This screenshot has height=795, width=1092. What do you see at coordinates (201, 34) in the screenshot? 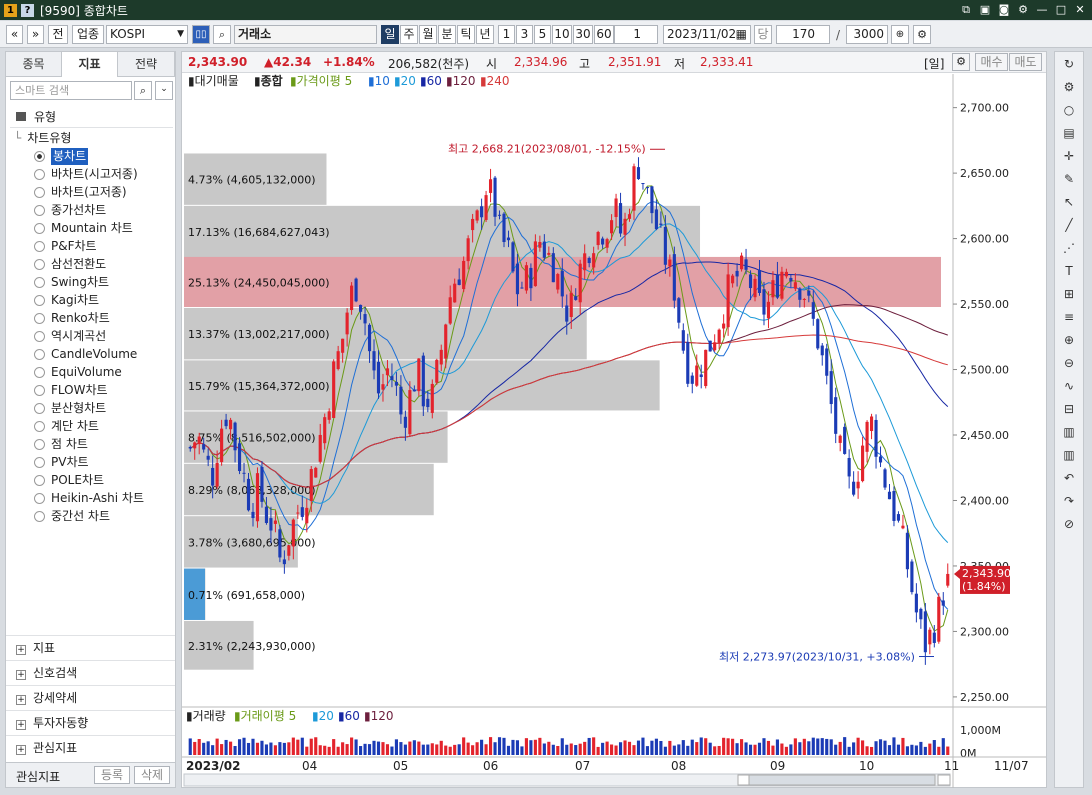
I see `code-icon: ▯▯` at bounding box center [201, 34].